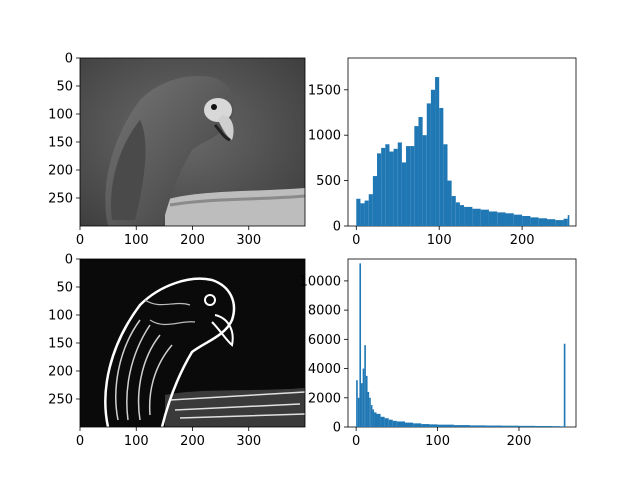 This screenshot has width=640, height=480. Describe the element at coordinates (320, 281) in the screenshot. I see `y-tick-label: 10000` at that location.